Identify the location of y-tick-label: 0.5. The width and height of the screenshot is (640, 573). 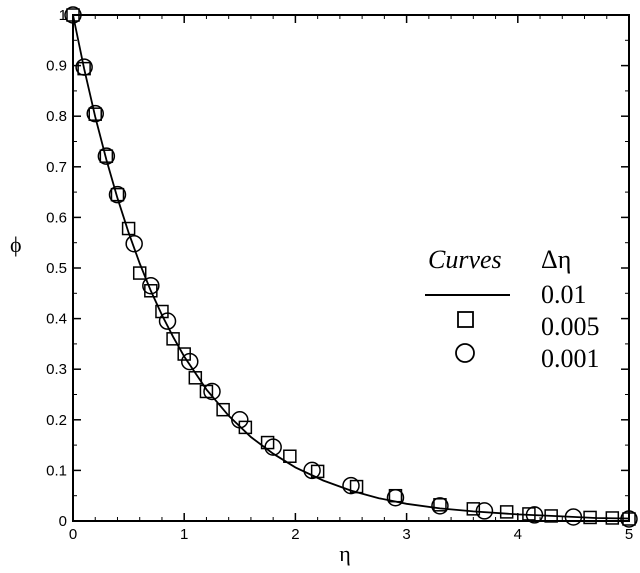
(56, 268).